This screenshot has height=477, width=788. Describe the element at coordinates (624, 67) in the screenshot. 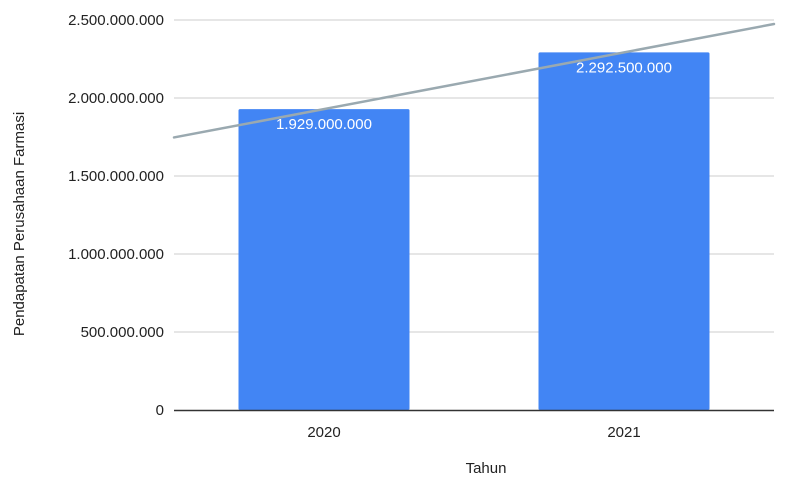

I see `data-label: 2.292.500.000` at that location.